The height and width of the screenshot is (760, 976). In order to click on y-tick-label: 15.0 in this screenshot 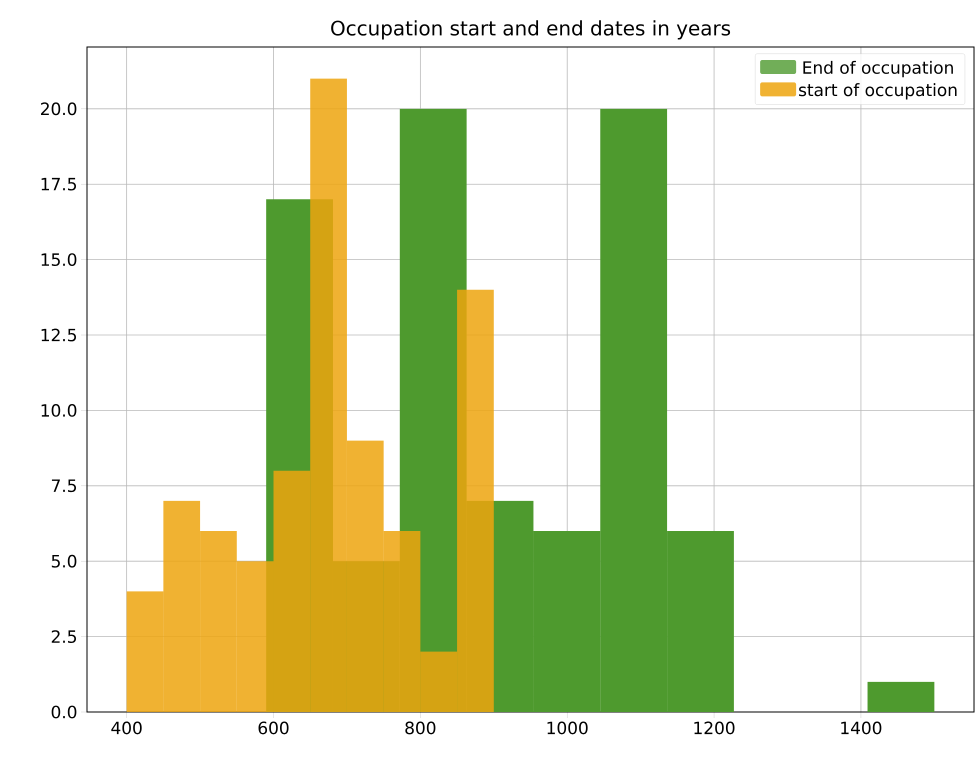, I will do `click(59, 259)`.